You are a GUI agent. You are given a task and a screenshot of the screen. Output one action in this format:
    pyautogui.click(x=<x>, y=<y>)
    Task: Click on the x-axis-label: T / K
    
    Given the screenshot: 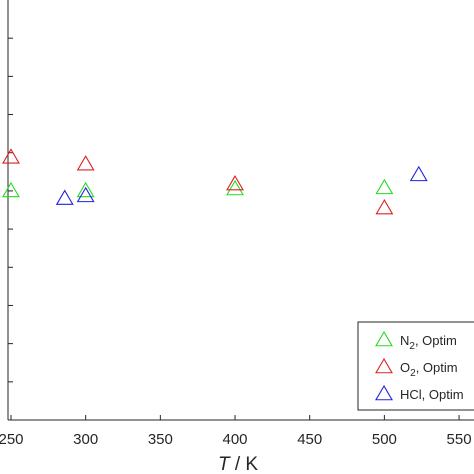 What is the action you would take?
    pyautogui.click(x=238, y=464)
    